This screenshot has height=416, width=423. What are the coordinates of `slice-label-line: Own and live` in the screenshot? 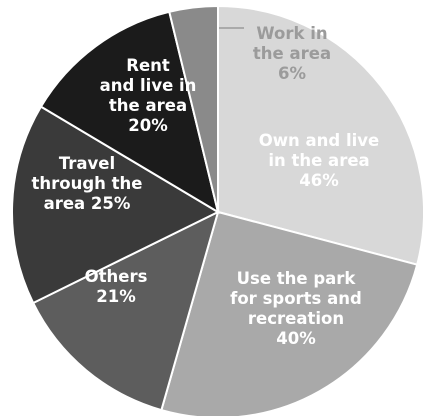 It's located at (319, 140).